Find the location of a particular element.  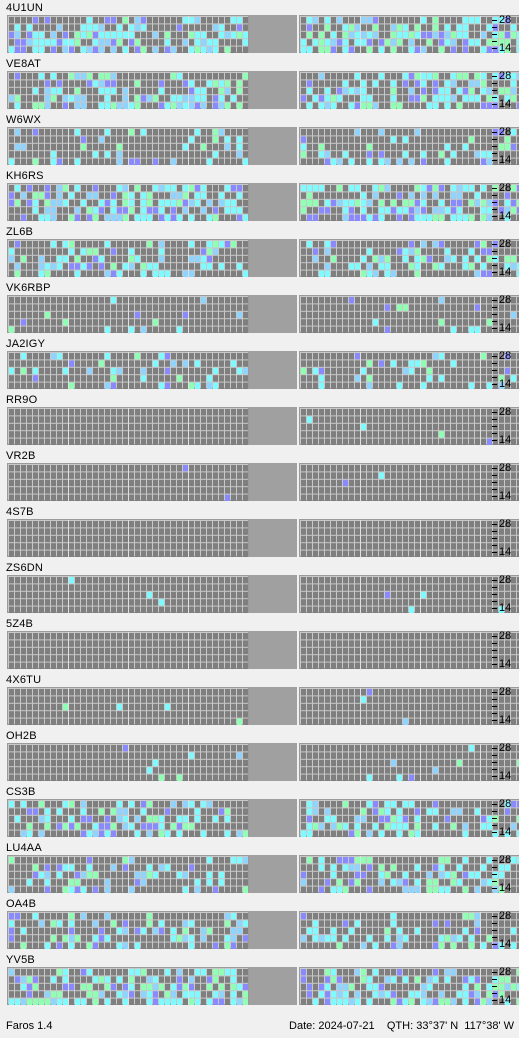

propagation-grid-left is located at coordinates (128, 314).